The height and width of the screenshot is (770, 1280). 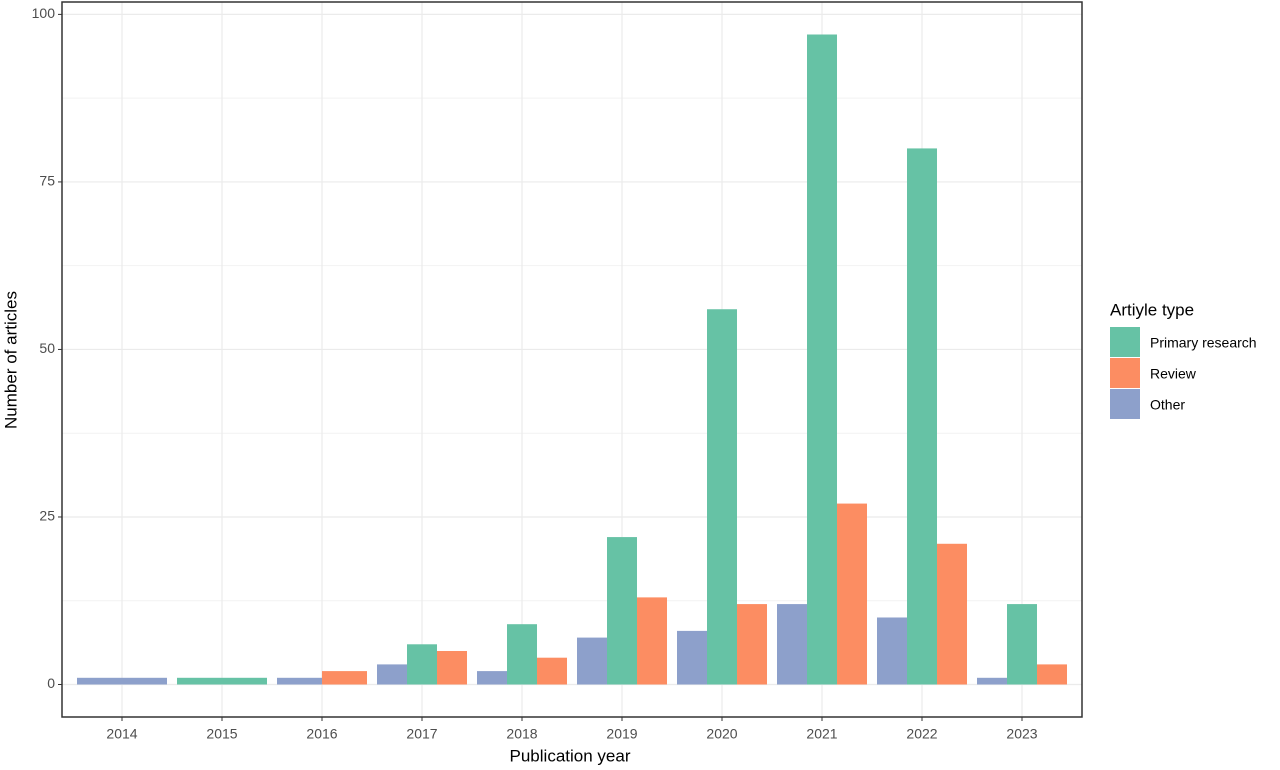 I want to click on y-tick-label: 0, so click(x=51, y=683).